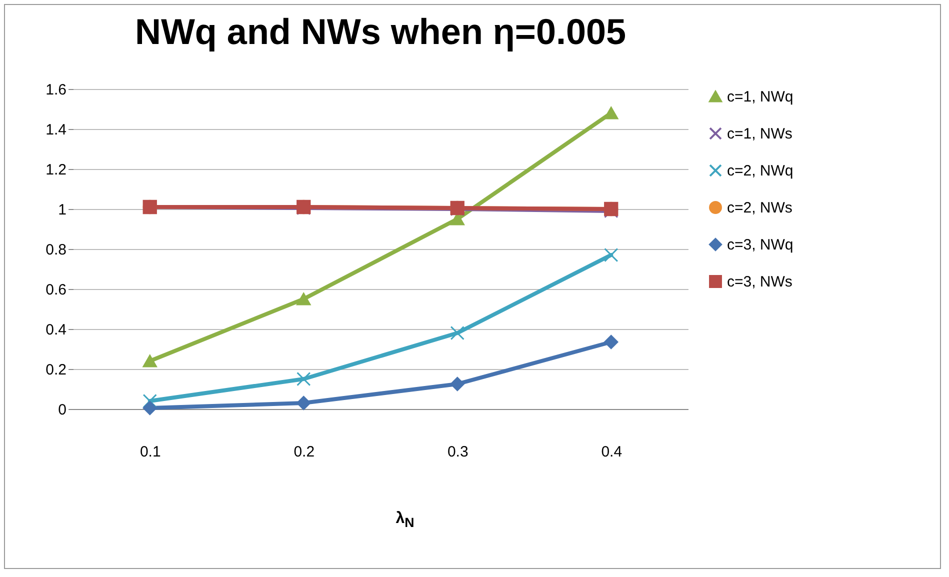 This screenshot has width=949, height=577. I want to click on legend-label: c=2, NWs, so click(759, 208).